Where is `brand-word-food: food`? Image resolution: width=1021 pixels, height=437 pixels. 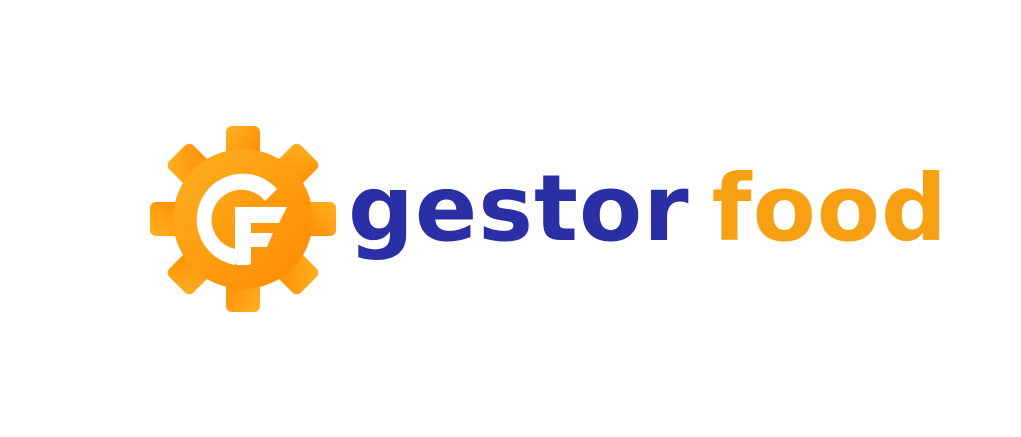
brand-word-food: food is located at coordinates (829, 208).